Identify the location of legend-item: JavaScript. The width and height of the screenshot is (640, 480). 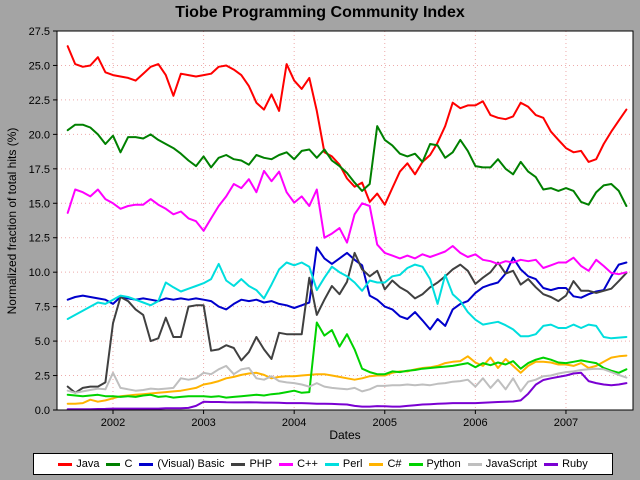
(502, 464).